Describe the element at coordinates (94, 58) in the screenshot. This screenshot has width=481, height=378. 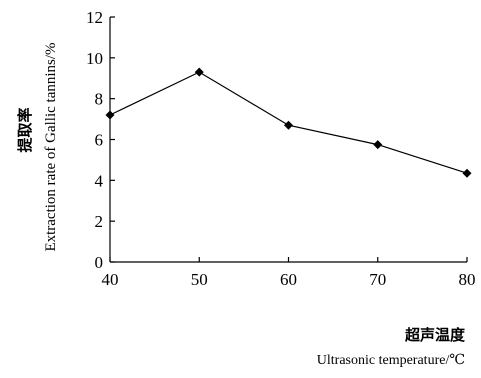
I see `y-tick-label: 10` at that location.